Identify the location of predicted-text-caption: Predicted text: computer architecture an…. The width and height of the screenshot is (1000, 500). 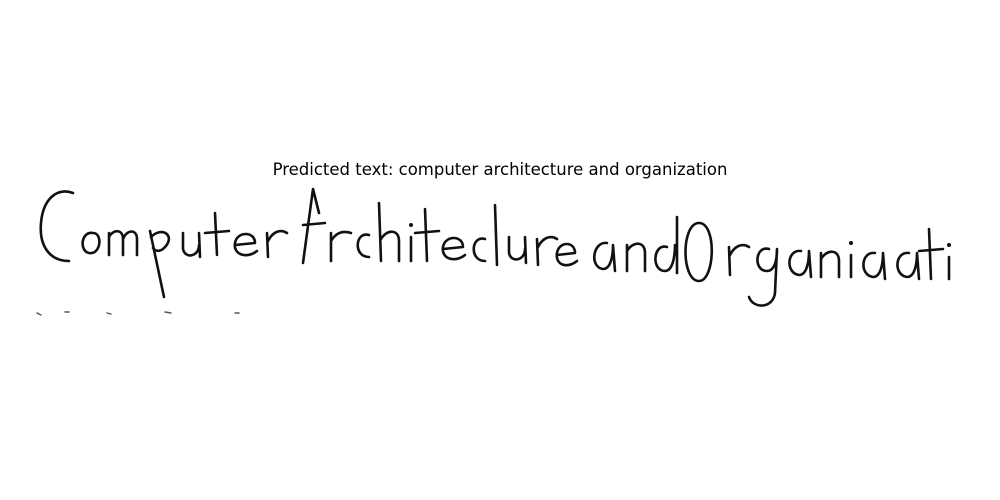
(500, 170).